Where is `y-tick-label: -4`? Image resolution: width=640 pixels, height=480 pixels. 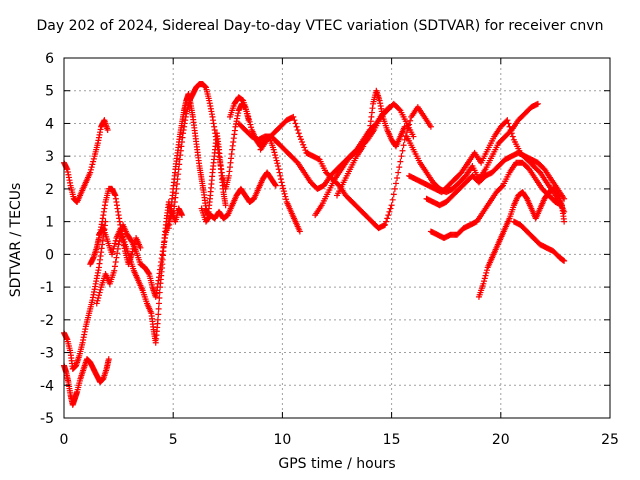
y-tick-label: -4 is located at coordinates (47, 386).